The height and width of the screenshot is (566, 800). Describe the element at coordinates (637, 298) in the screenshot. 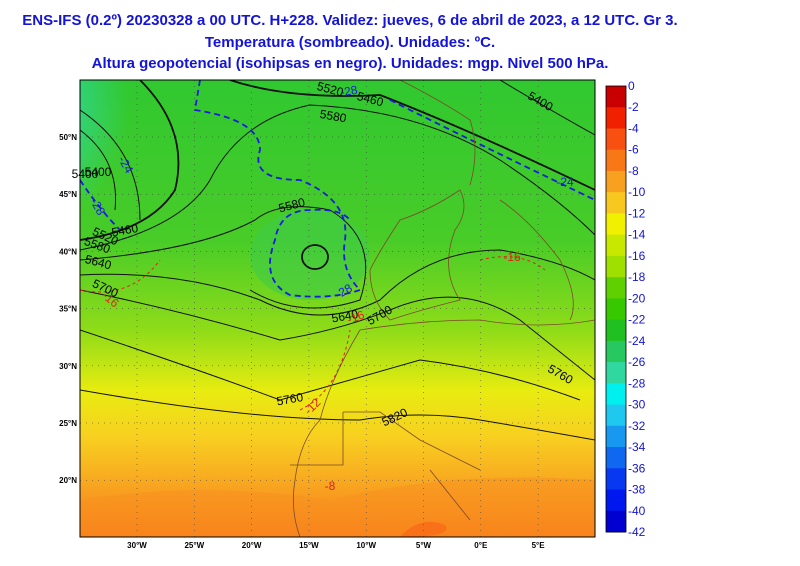

I see `colorbar-label: -20` at that location.